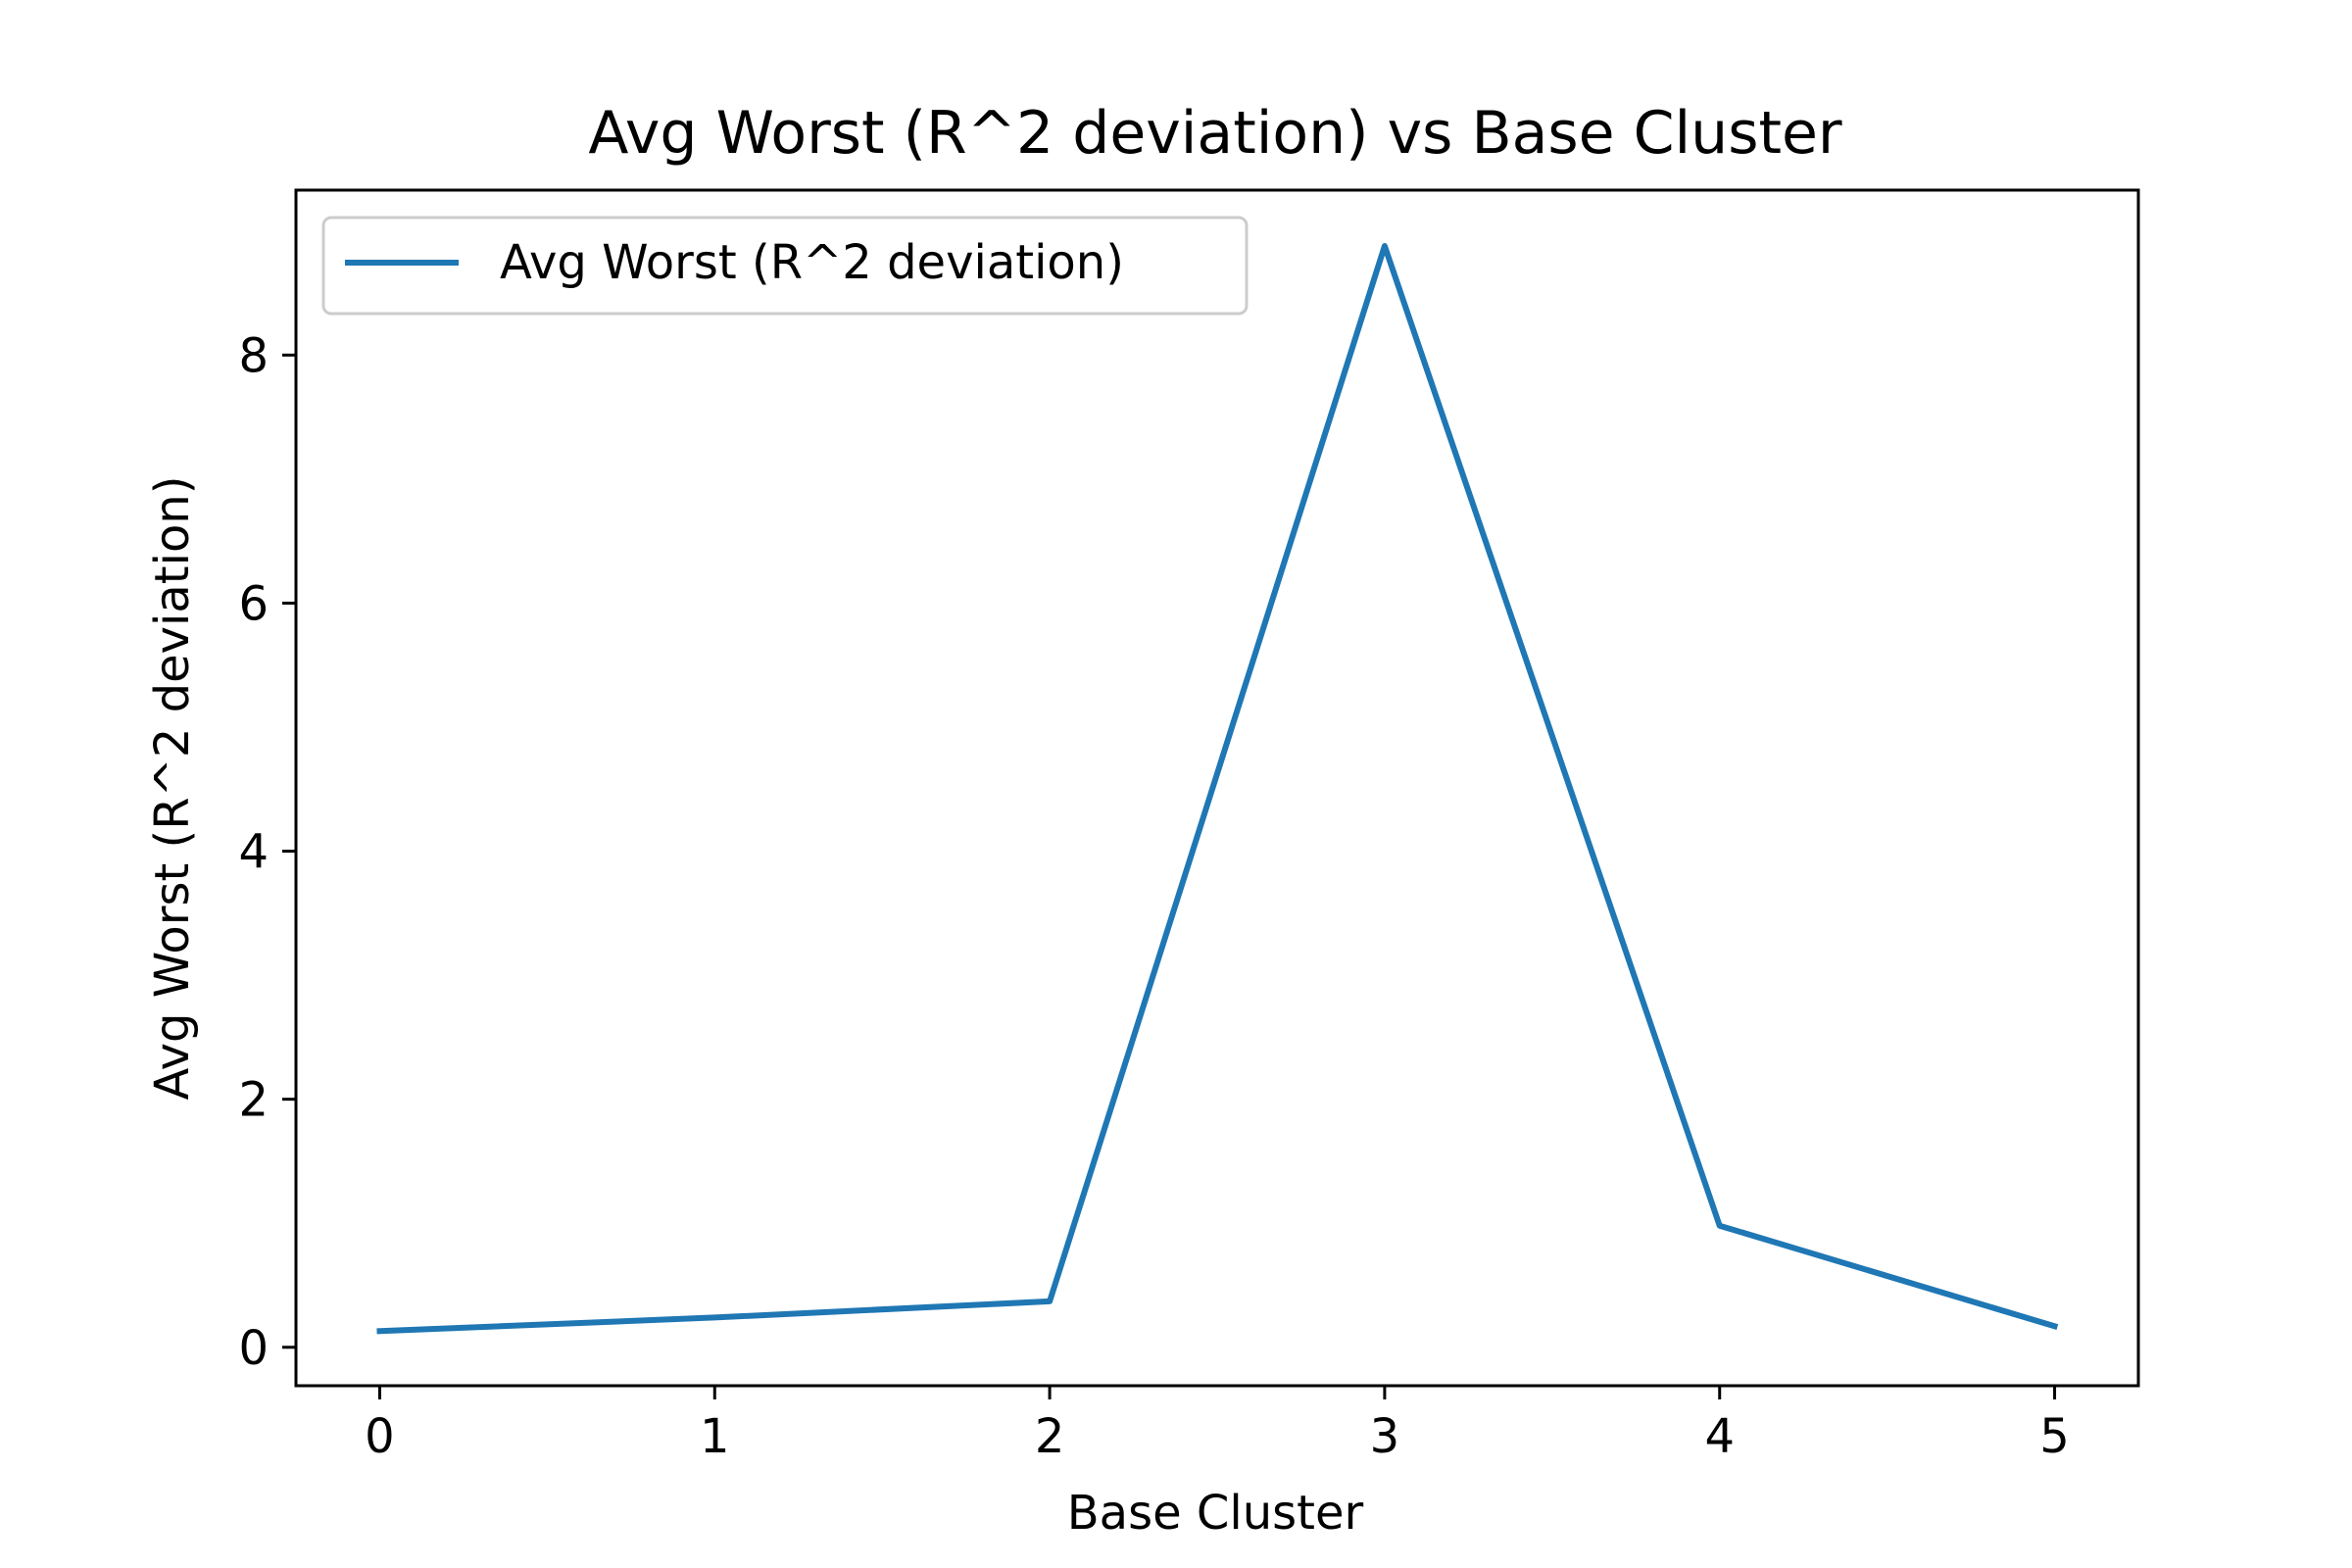 This screenshot has width=2352, height=1568. I want to click on x-tick-label: 1, so click(715, 1436).